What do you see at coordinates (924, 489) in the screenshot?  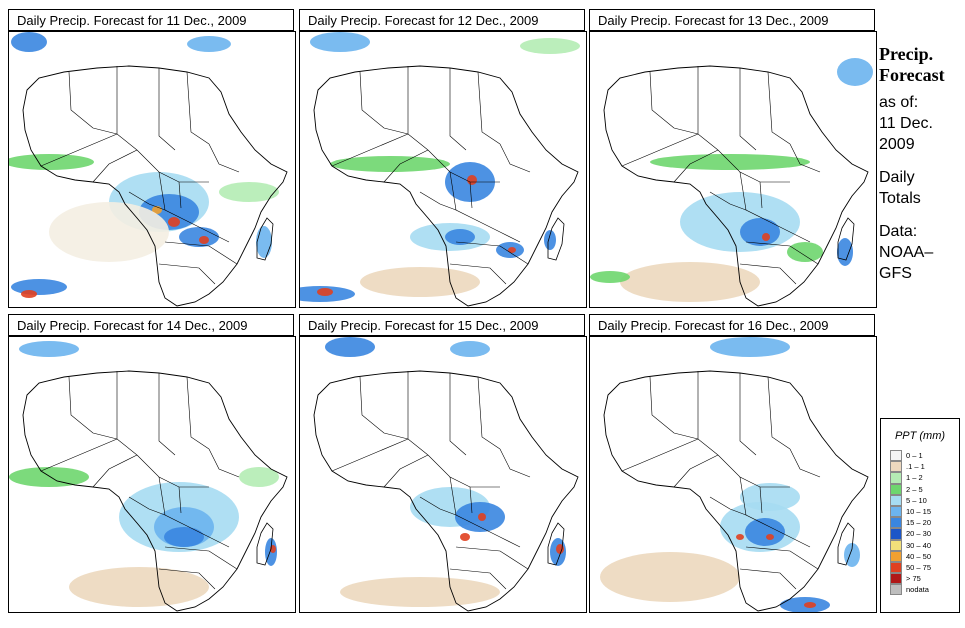 I see `legend-item: 2 – 5` at bounding box center [924, 489].